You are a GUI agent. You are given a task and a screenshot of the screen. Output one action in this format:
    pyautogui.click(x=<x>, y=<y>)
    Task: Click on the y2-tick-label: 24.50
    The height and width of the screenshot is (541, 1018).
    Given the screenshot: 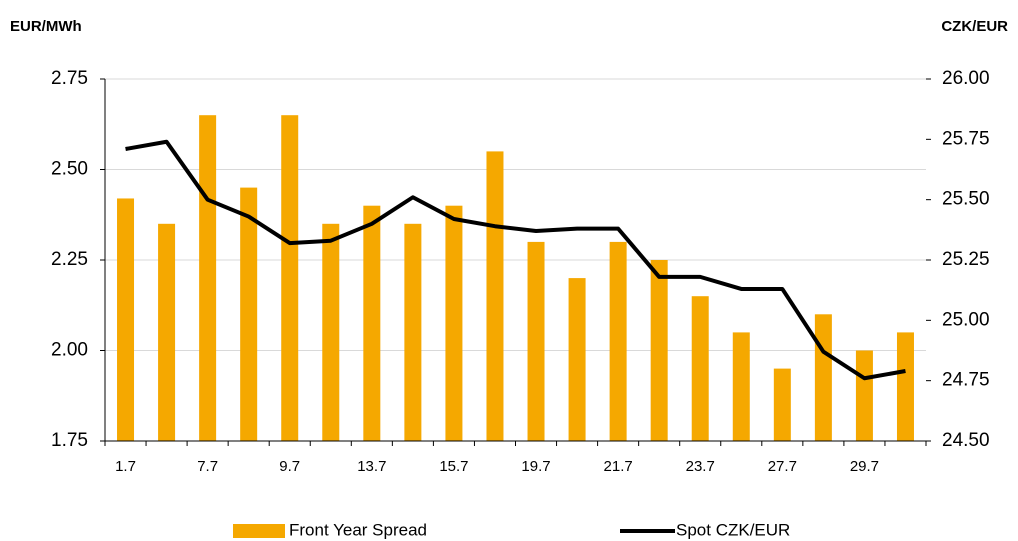 What is the action you would take?
    pyautogui.click(x=966, y=440)
    